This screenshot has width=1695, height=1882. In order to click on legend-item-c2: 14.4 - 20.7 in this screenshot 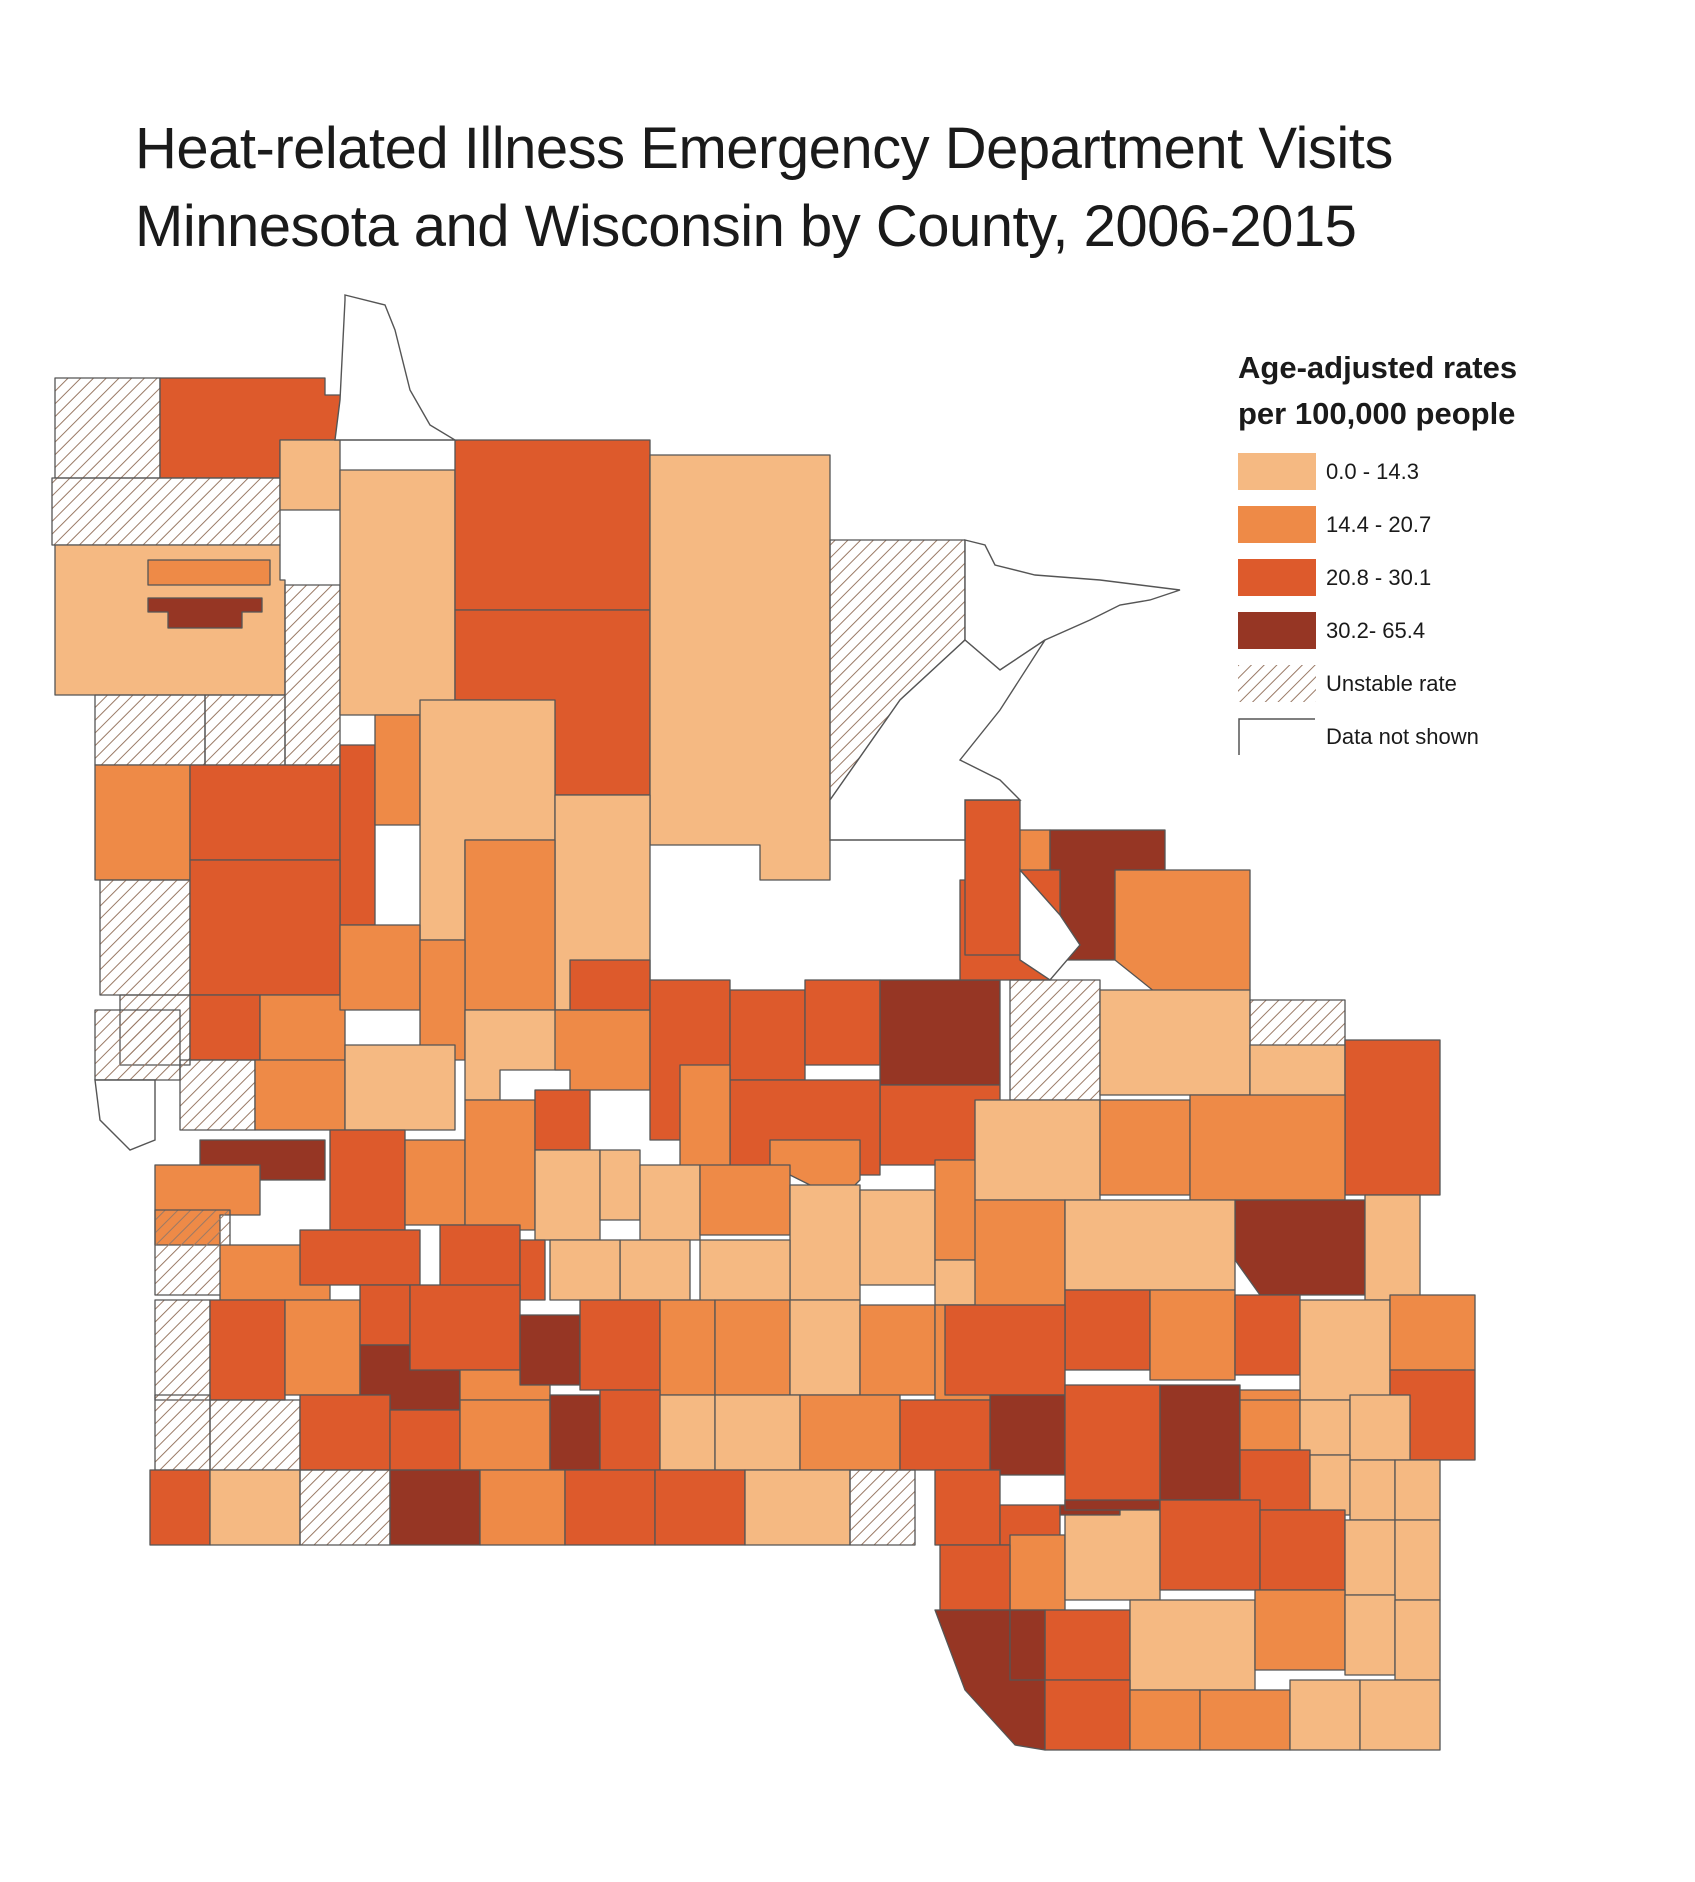, I will do `click(1458, 532)`.